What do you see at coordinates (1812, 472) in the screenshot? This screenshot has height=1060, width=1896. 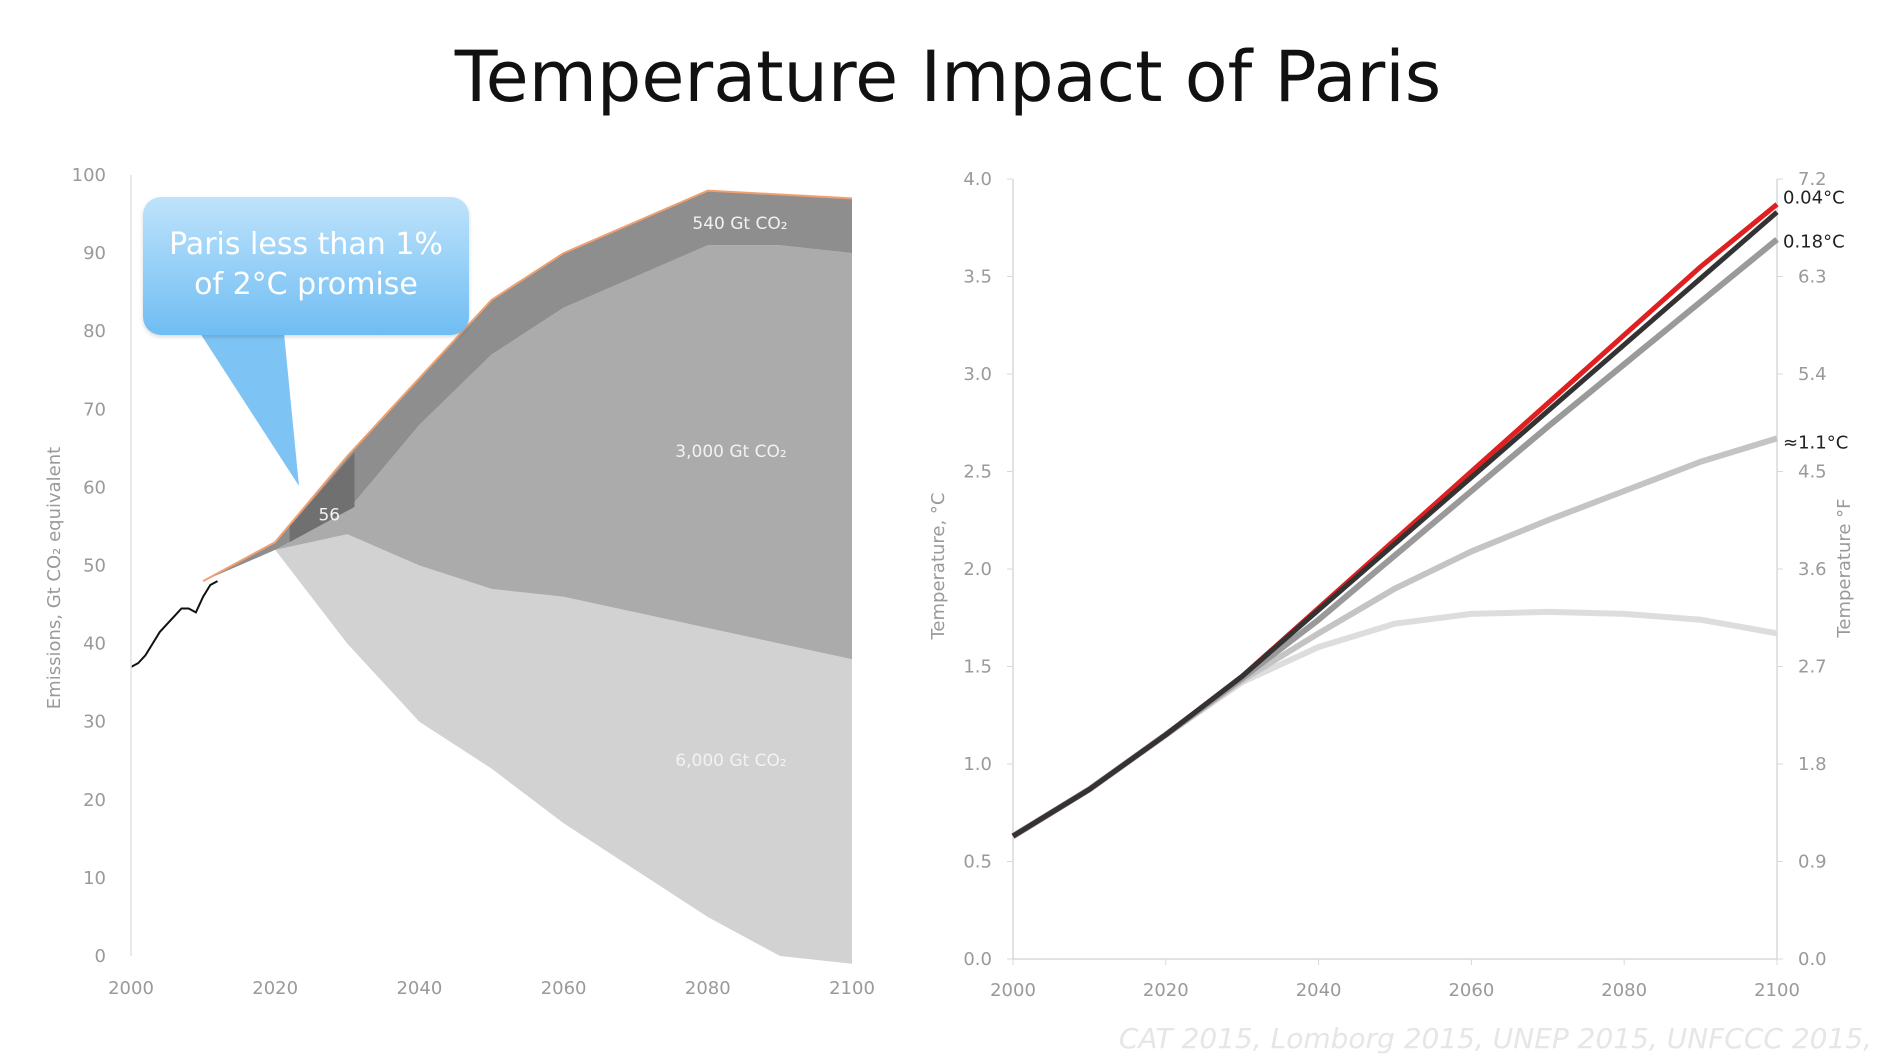 I see `right-y2-tick-label: 4.5` at bounding box center [1812, 472].